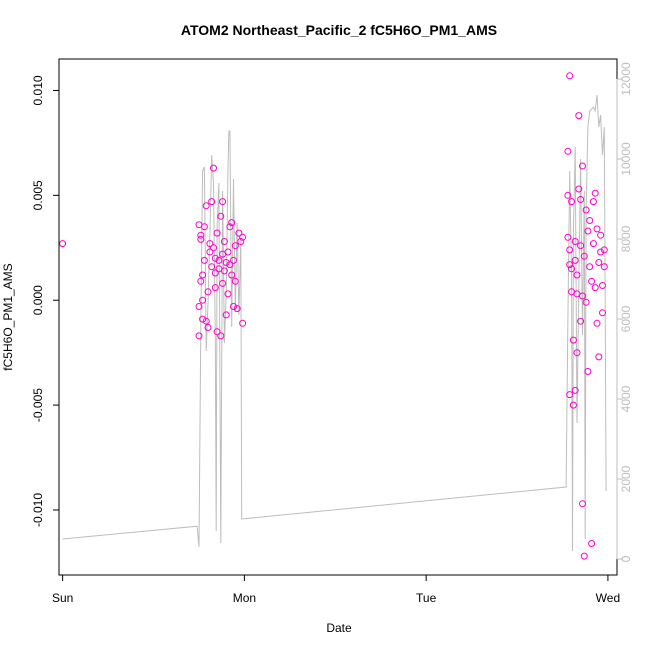  I want to click on y-tick-label: -0.010, so click(38, 510).